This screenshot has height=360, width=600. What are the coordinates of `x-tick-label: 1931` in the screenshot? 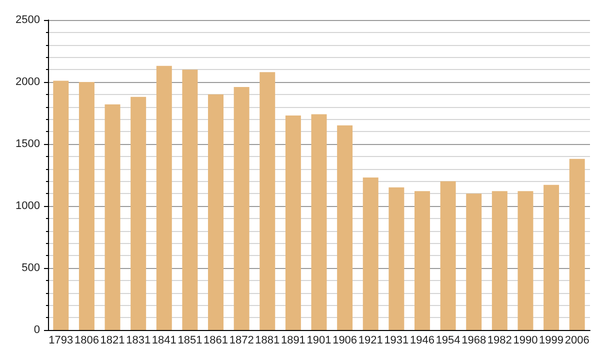 It's located at (396, 340).